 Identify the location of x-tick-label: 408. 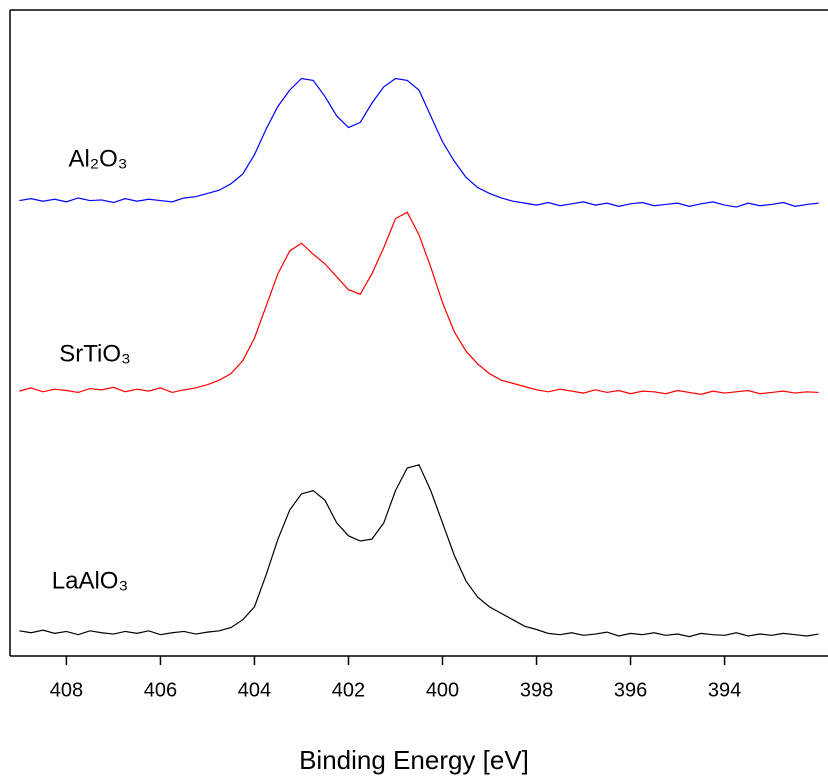
(66, 690).